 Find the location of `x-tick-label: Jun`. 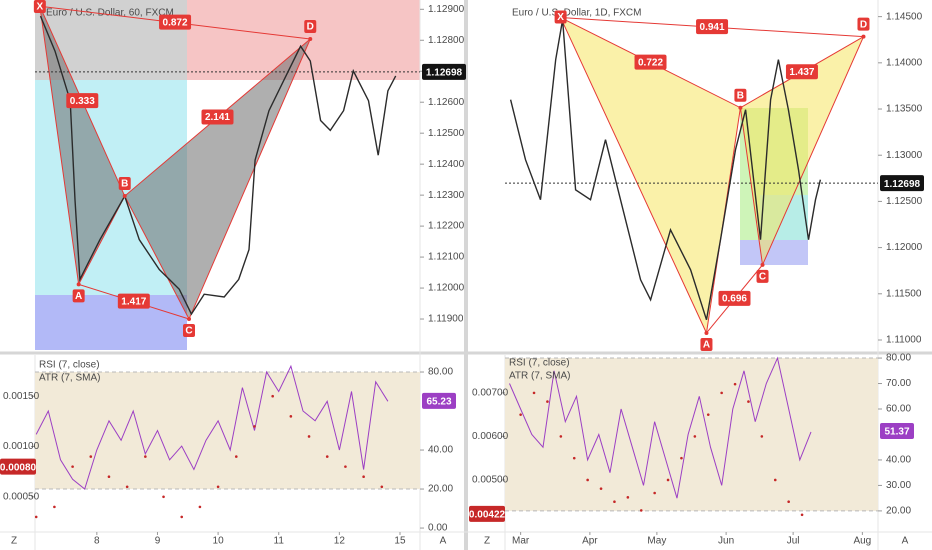

x-tick-label: Jun is located at coordinates (726, 541).